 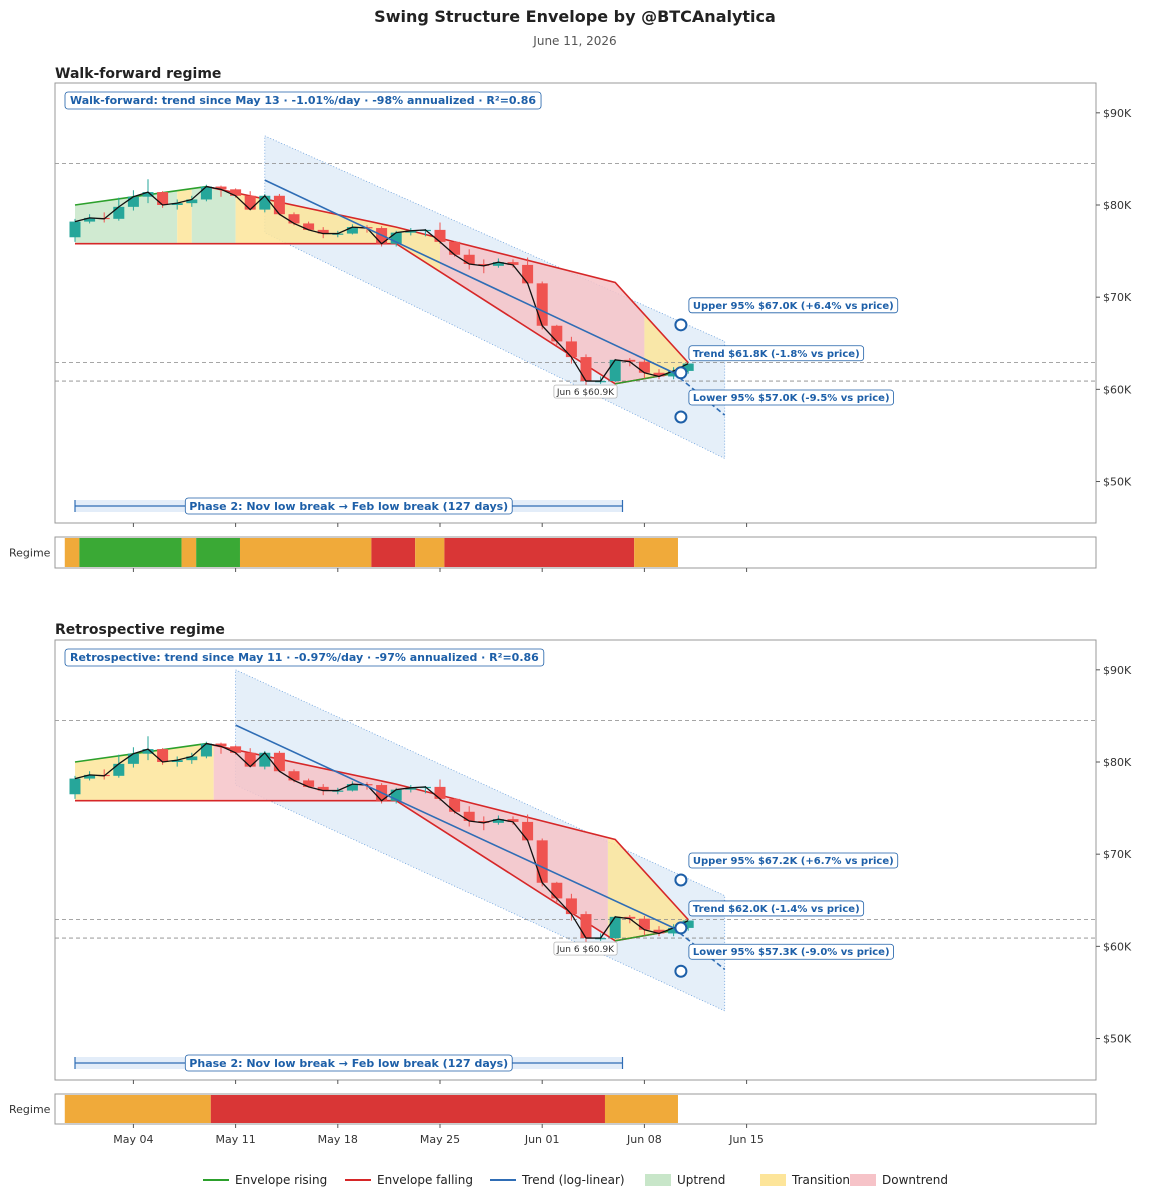 What do you see at coordinates (348, 1063) in the screenshot?
I see `phase-label-box` at bounding box center [348, 1063].